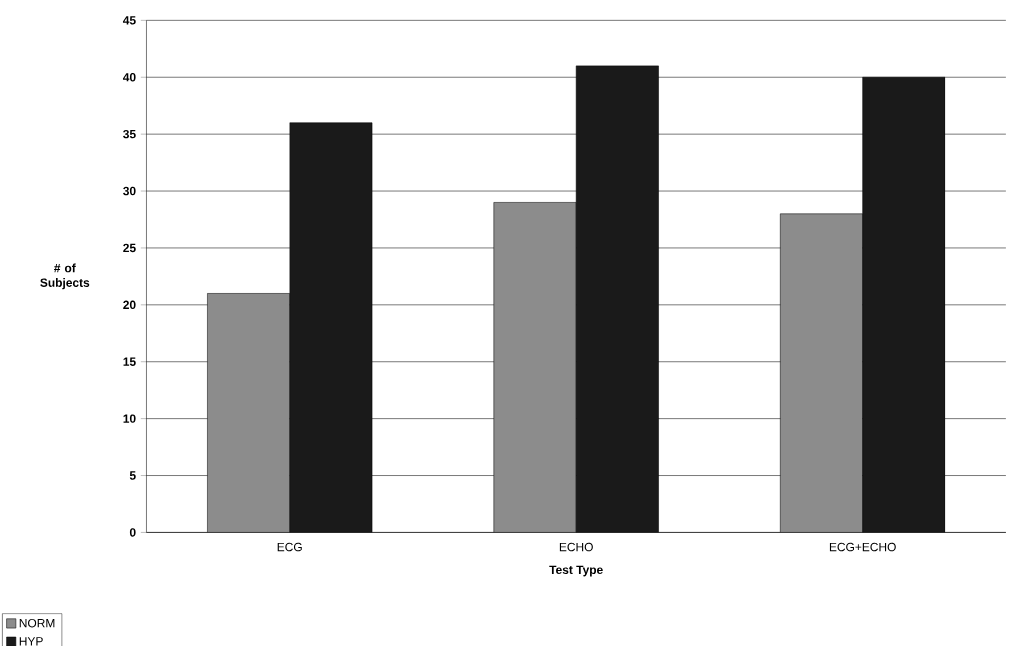  Describe the element at coordinates (862, 547) in the screenshot. I see `x-tick-label: ECG+ECHO` at that location.